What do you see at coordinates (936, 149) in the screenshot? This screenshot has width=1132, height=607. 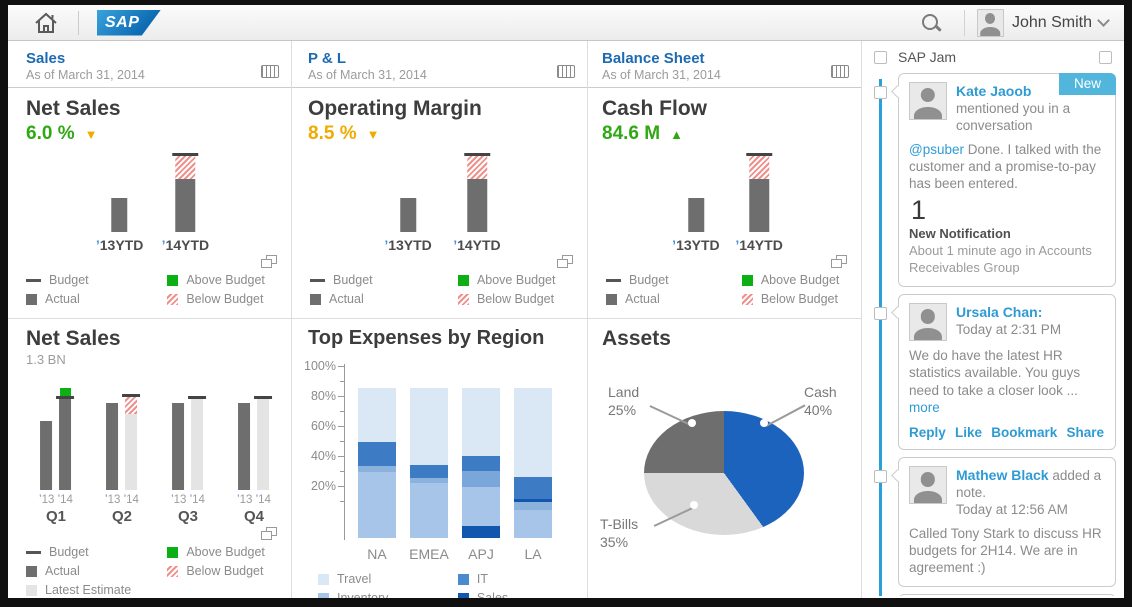 I see `mention-link: @psuber` at bounding box center [936, 149].